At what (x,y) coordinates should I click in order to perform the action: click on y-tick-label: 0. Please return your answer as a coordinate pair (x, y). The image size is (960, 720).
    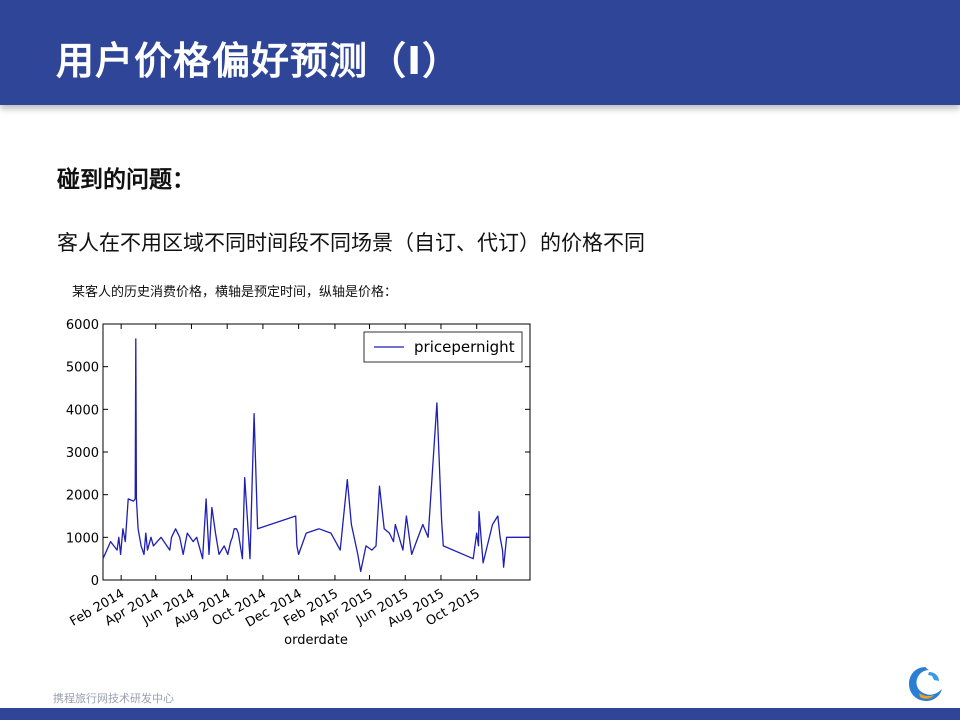
    Looking at the image, I should click on (95, 581).